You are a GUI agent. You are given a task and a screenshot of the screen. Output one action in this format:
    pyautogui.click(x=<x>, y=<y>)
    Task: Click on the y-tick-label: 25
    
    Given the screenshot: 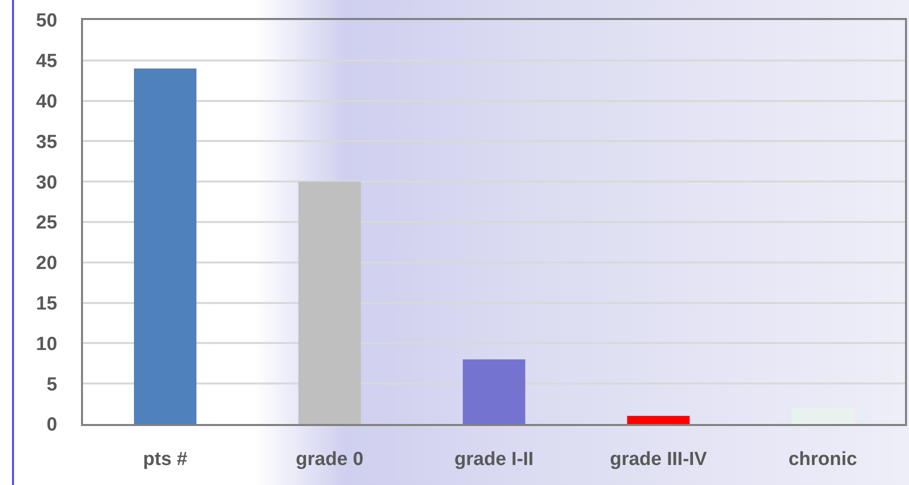 What is the action you would take?
    pyautogui.click(x=47, y=223)
    